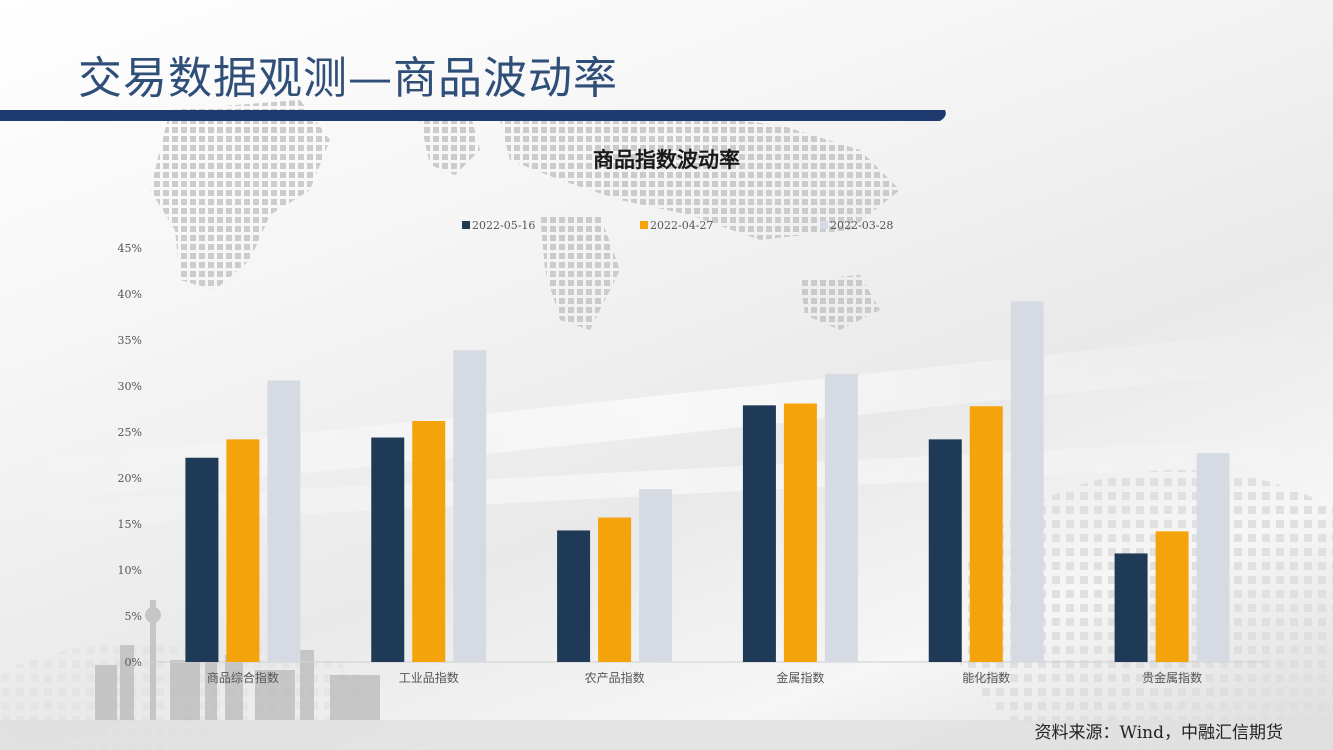 The height and width of the screenshot is (750, 1333). What do you see at coordinates (473, 115) in the screenshot?
I see `title-underline-bar` at bounding box center [473, 115].